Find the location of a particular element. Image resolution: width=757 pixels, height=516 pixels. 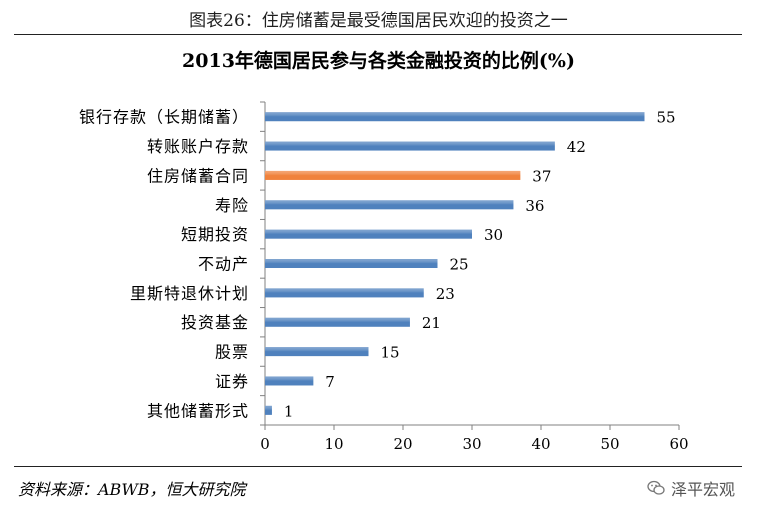

watermark-text: 泽平宏观 is located at coordinates (702, 489).